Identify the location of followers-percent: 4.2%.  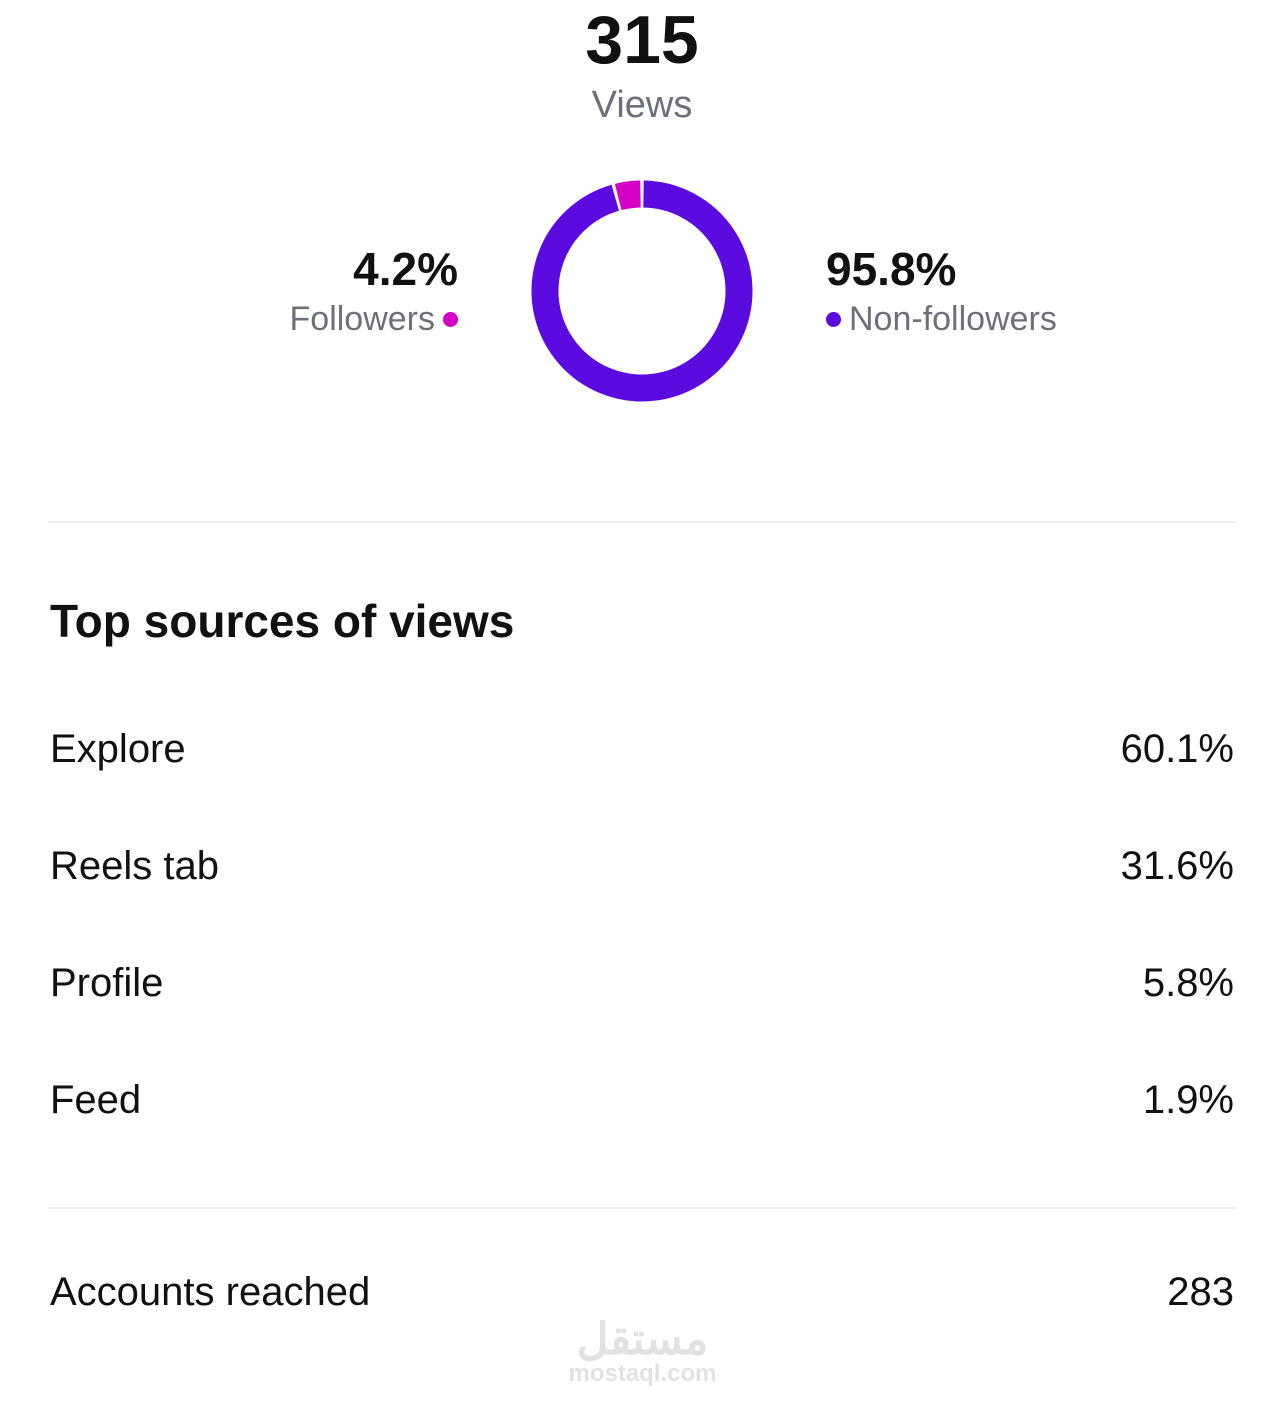
(405, 269).